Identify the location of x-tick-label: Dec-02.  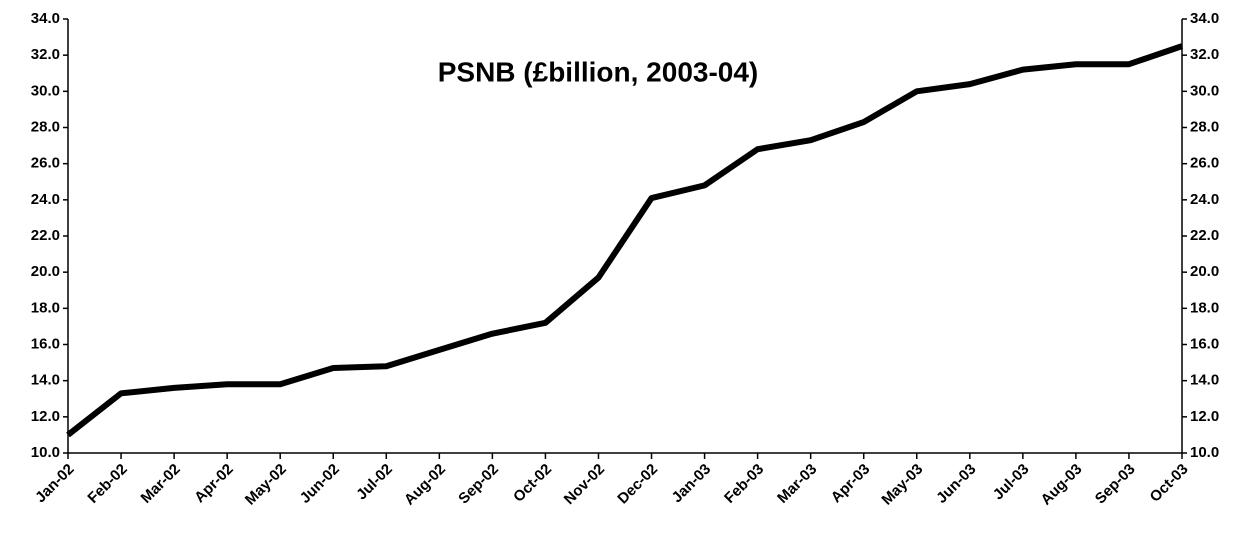
(637, 484).